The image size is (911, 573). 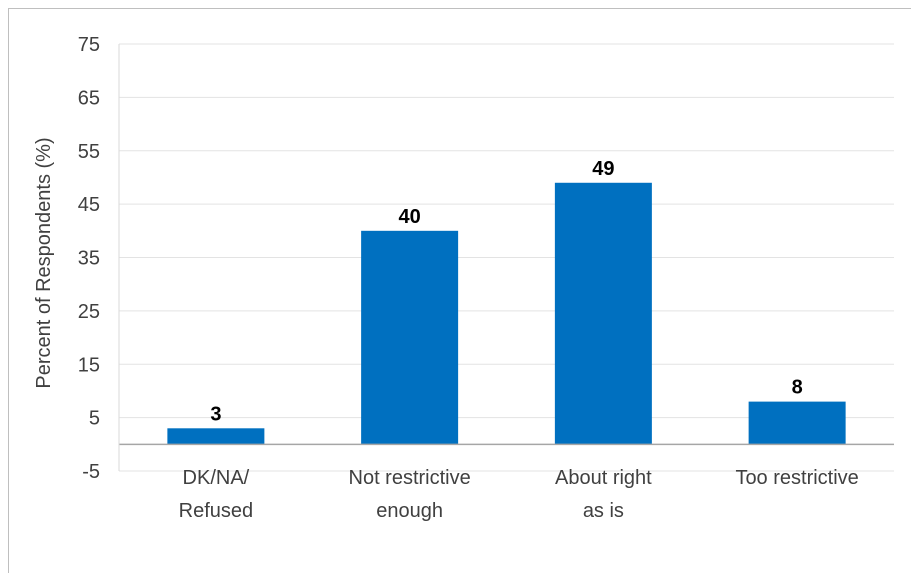 I want to click on y-tick-labels: 75 65 55 45 35 25 15 5 -5, so click(x=89, y=258).